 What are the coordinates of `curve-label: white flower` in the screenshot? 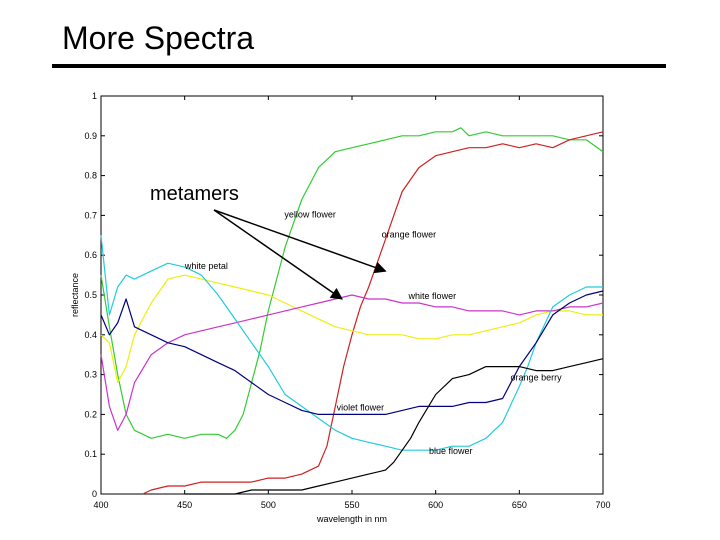 It's located at (432, 296).